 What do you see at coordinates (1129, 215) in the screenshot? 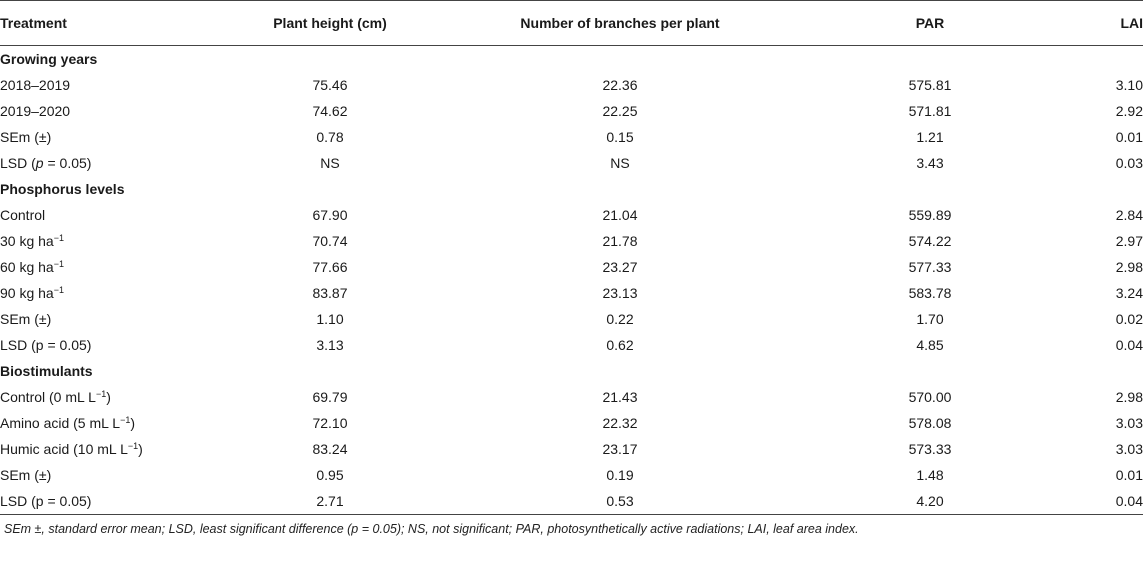
I see `cell-lai: 2.84` at bounding box center [1129, 215].